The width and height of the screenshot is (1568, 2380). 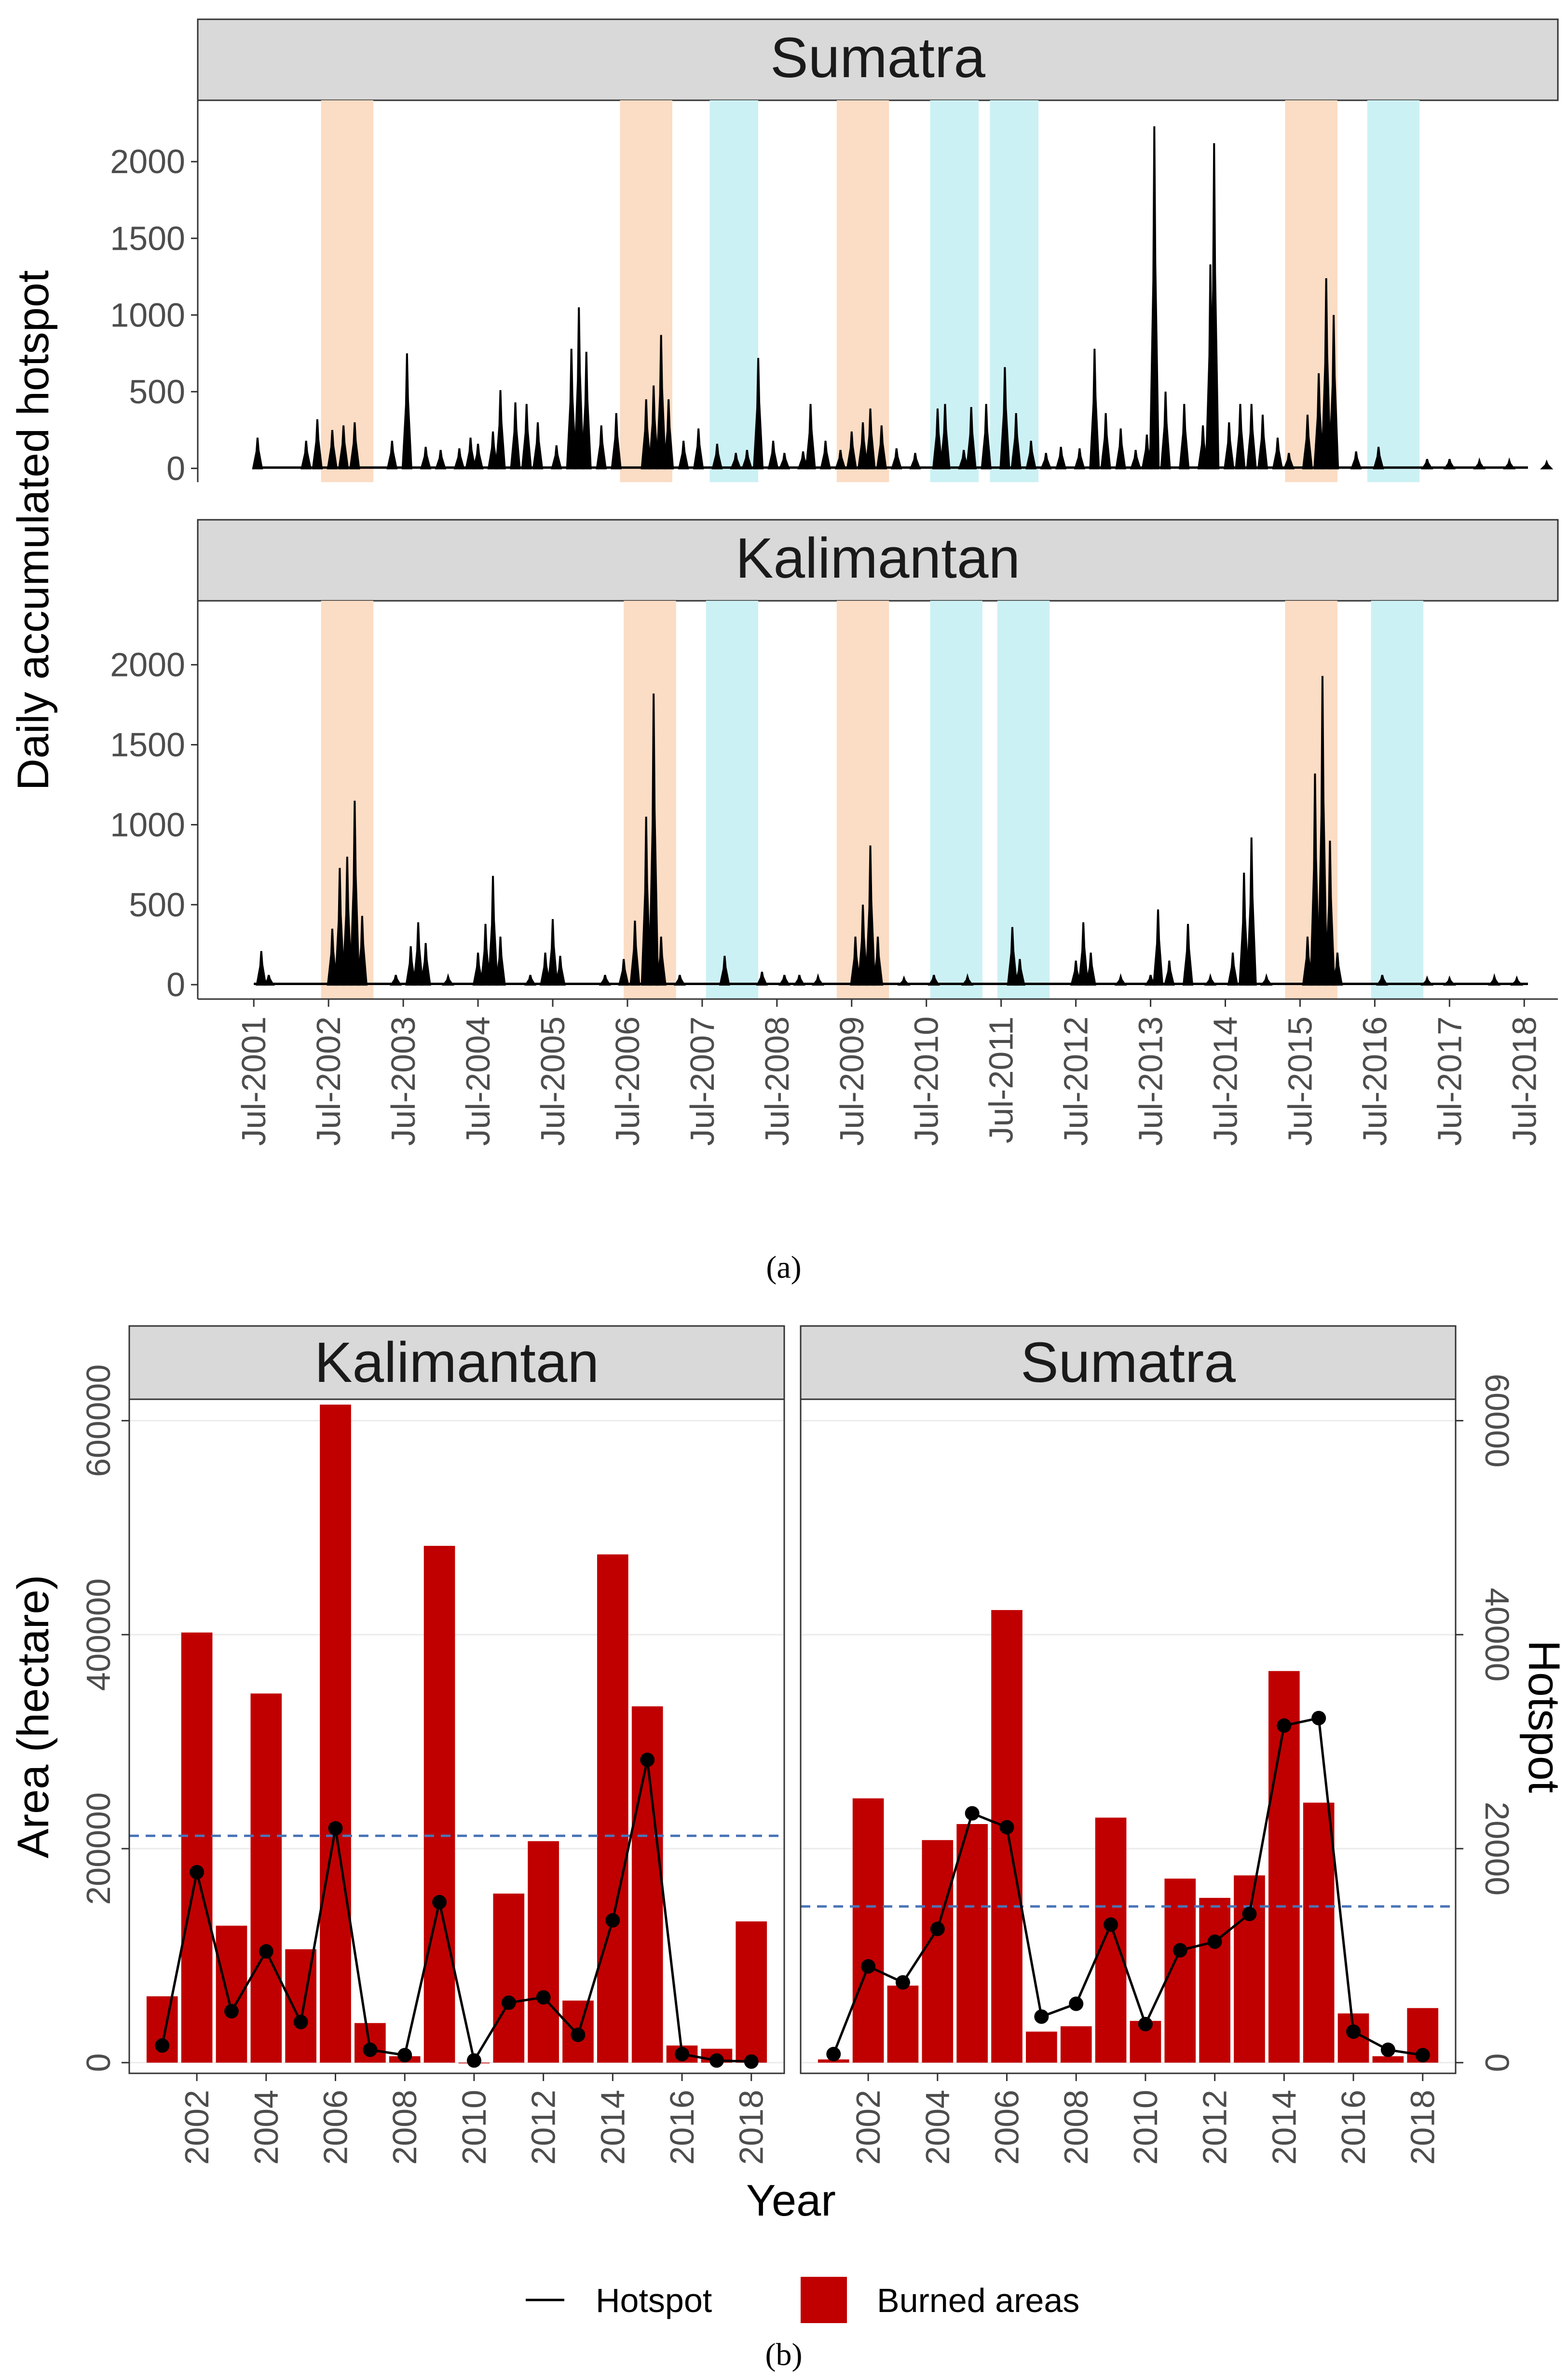 I want to click on burned-area-bar-2012, so click(x=1214, y=1981).